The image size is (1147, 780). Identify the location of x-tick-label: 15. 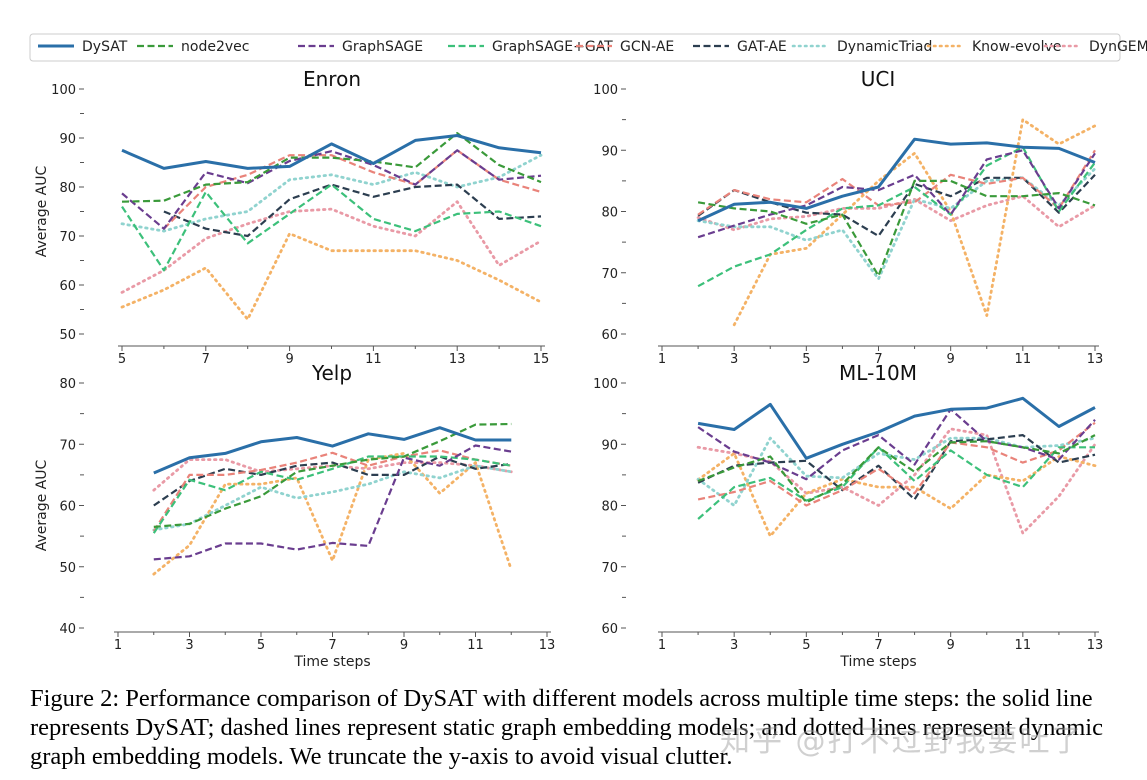
(541, 359).